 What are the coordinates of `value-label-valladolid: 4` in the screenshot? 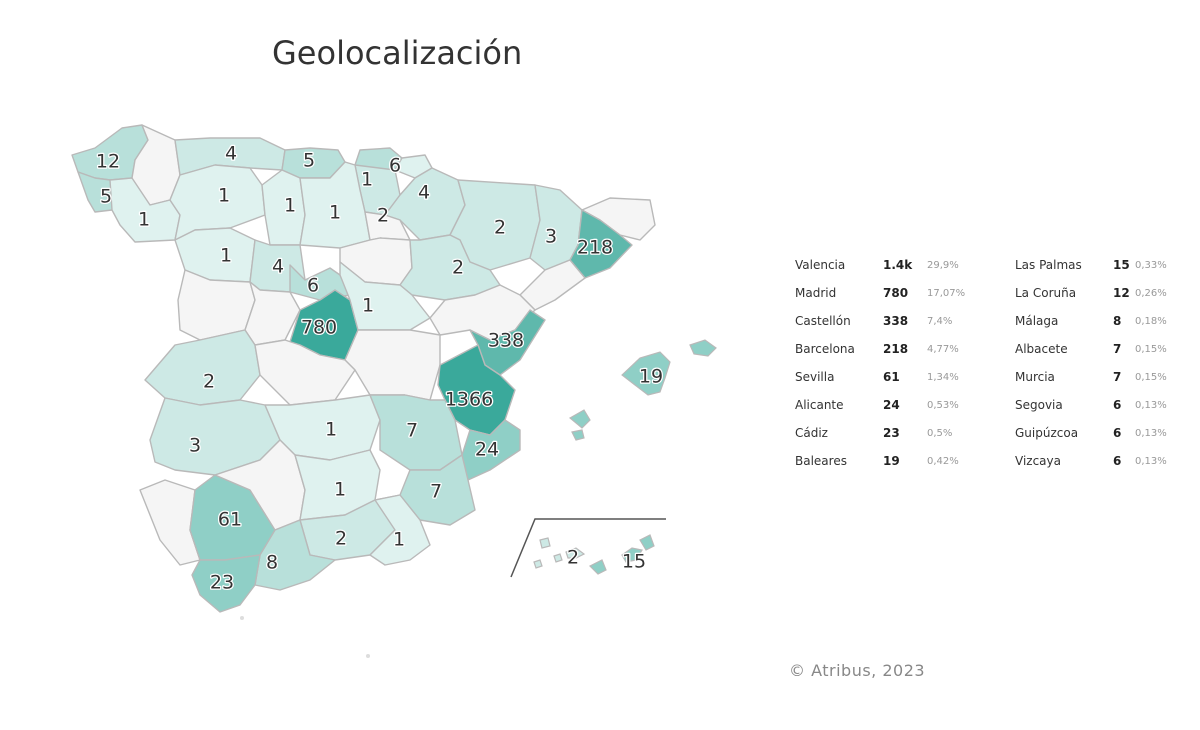 It's located at (278, 267).